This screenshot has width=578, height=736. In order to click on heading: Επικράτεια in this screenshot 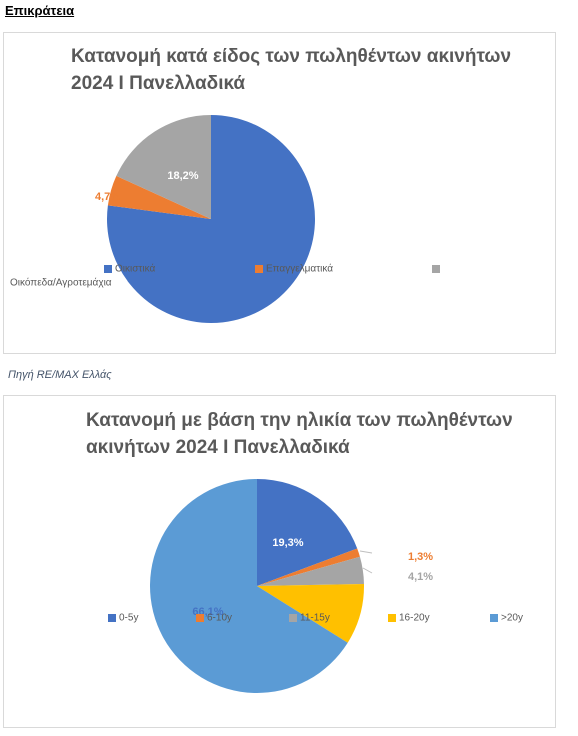, I will do `click(40, 10)`.